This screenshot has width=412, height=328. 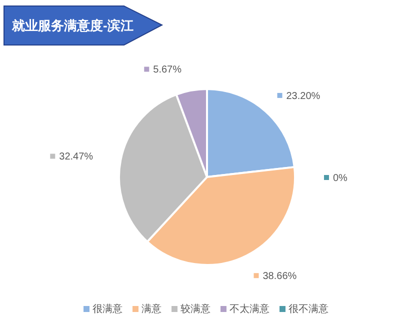 What do you see at coordinates (336, 178) in the screenshot?
I see `data-label-很不满意: 0%` at bounding box center [336, 178].